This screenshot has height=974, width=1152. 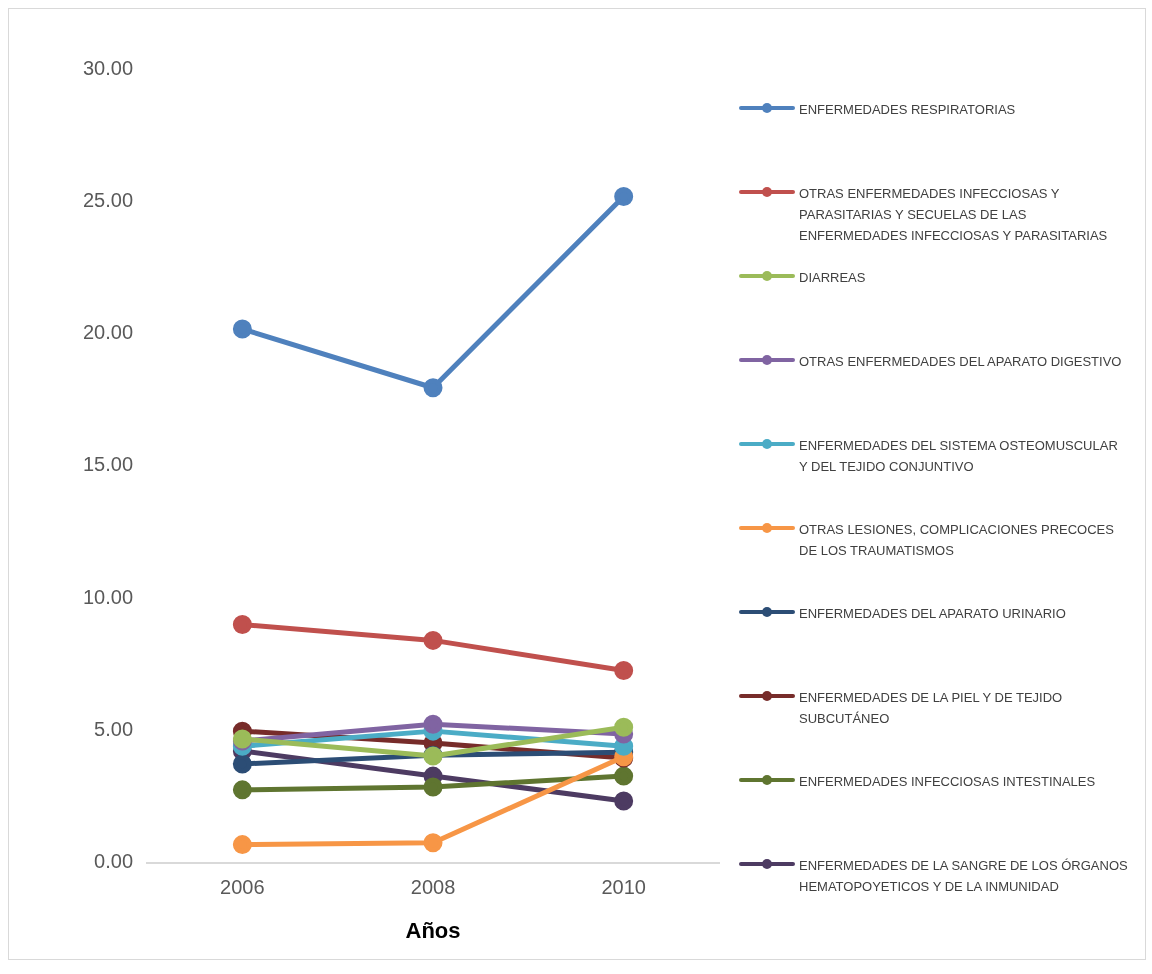 What do you see at coordinates (108, 199) in the screenshot?
I see `y-tick-label: 25.00` at bounding box center [108, 199].